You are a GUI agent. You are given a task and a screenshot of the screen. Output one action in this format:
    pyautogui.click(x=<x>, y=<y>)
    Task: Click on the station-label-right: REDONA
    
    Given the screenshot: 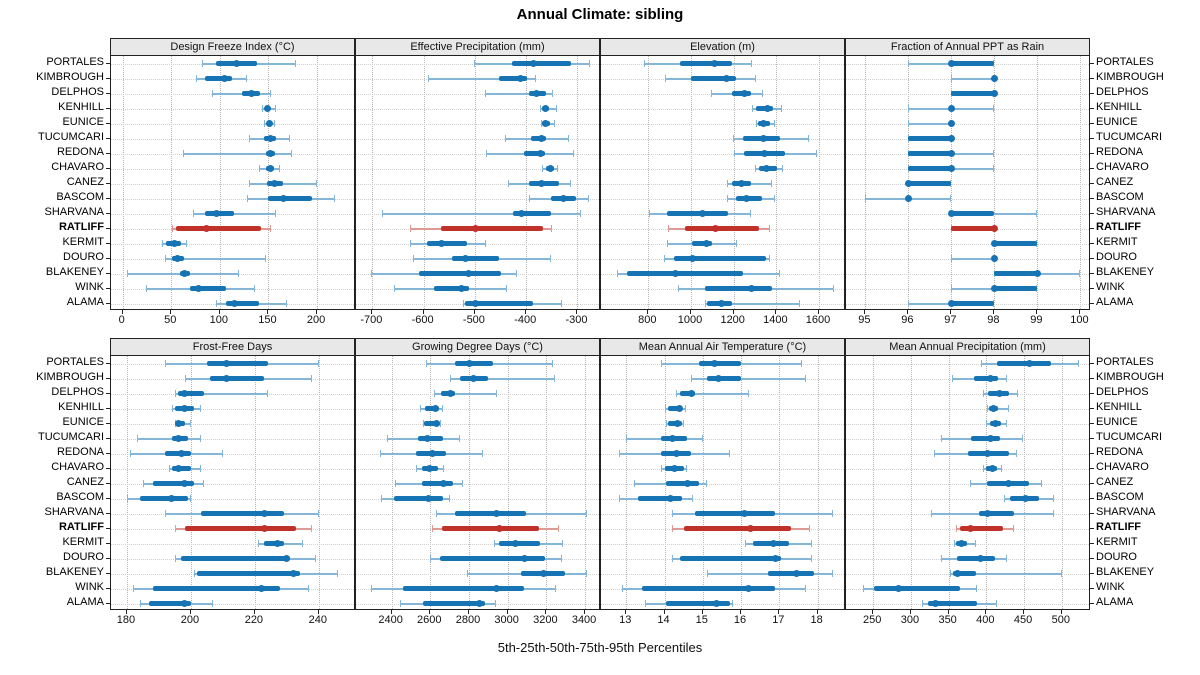 What is the action you would take?
    pyautogui.click(x=1120, y=452)
    